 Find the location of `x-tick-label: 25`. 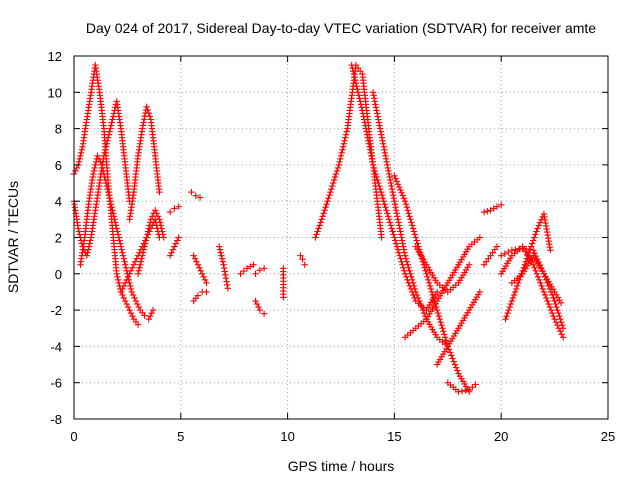

x-tick-label: 25 is located at coordinates (608, 436).